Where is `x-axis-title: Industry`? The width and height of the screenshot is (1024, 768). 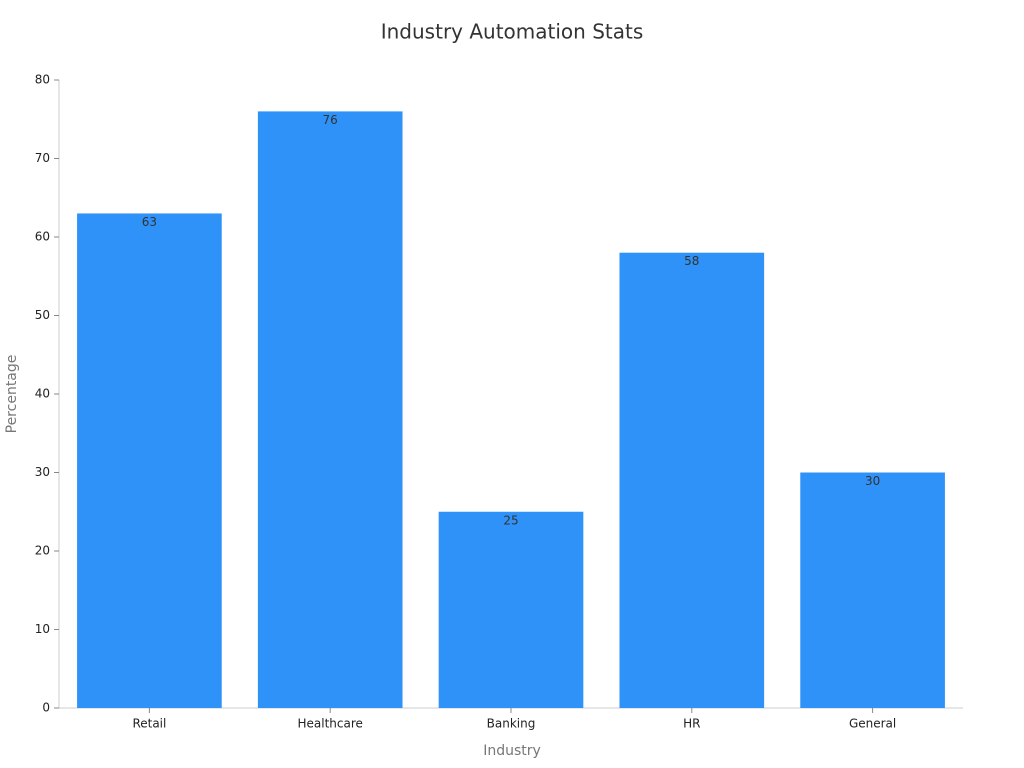
x-axis-title: Industry is located at coordinates (512, 751).